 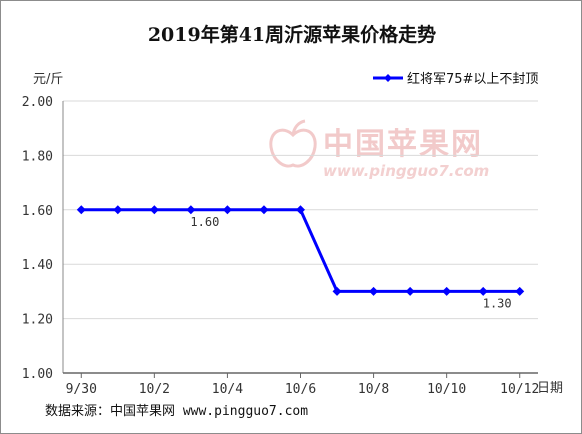 What do you see at coordinates (373, 389) in the screenshot?
I see `x-tick-label: 10/8` at bounding box center [373, 389].